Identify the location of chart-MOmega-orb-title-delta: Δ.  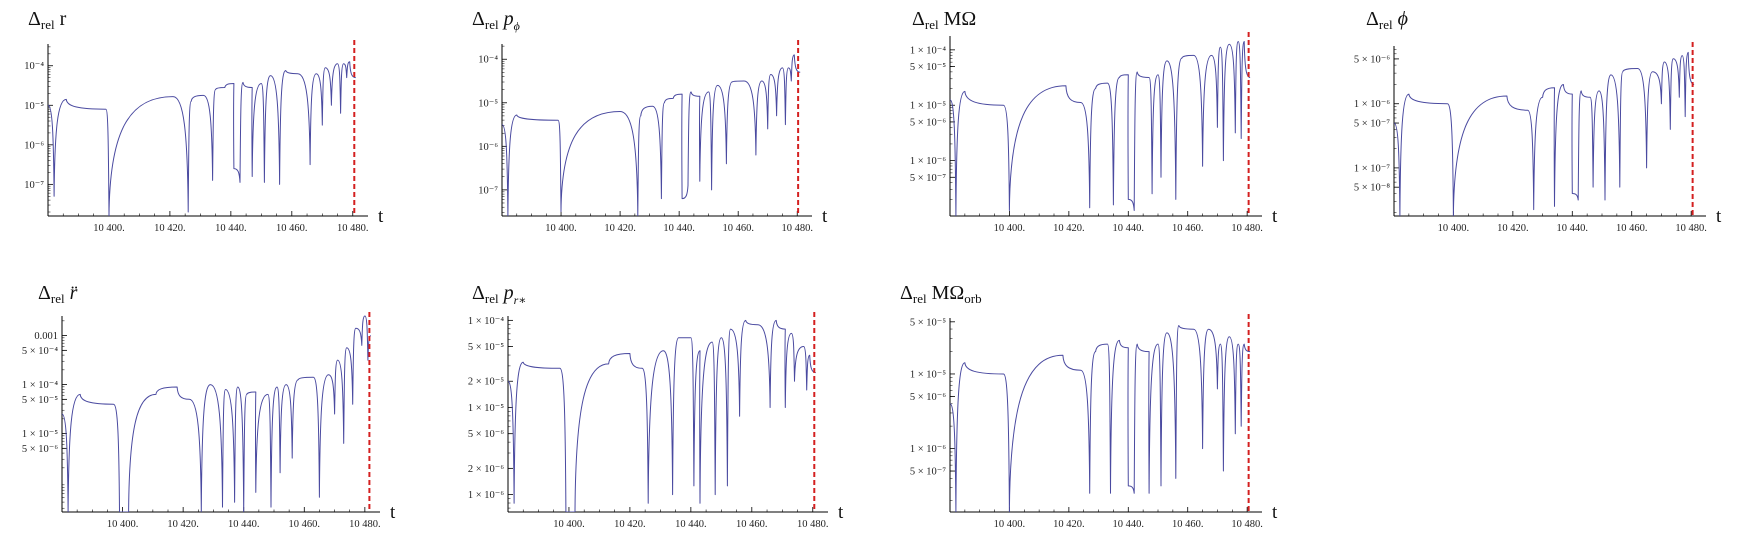
(906, 293).